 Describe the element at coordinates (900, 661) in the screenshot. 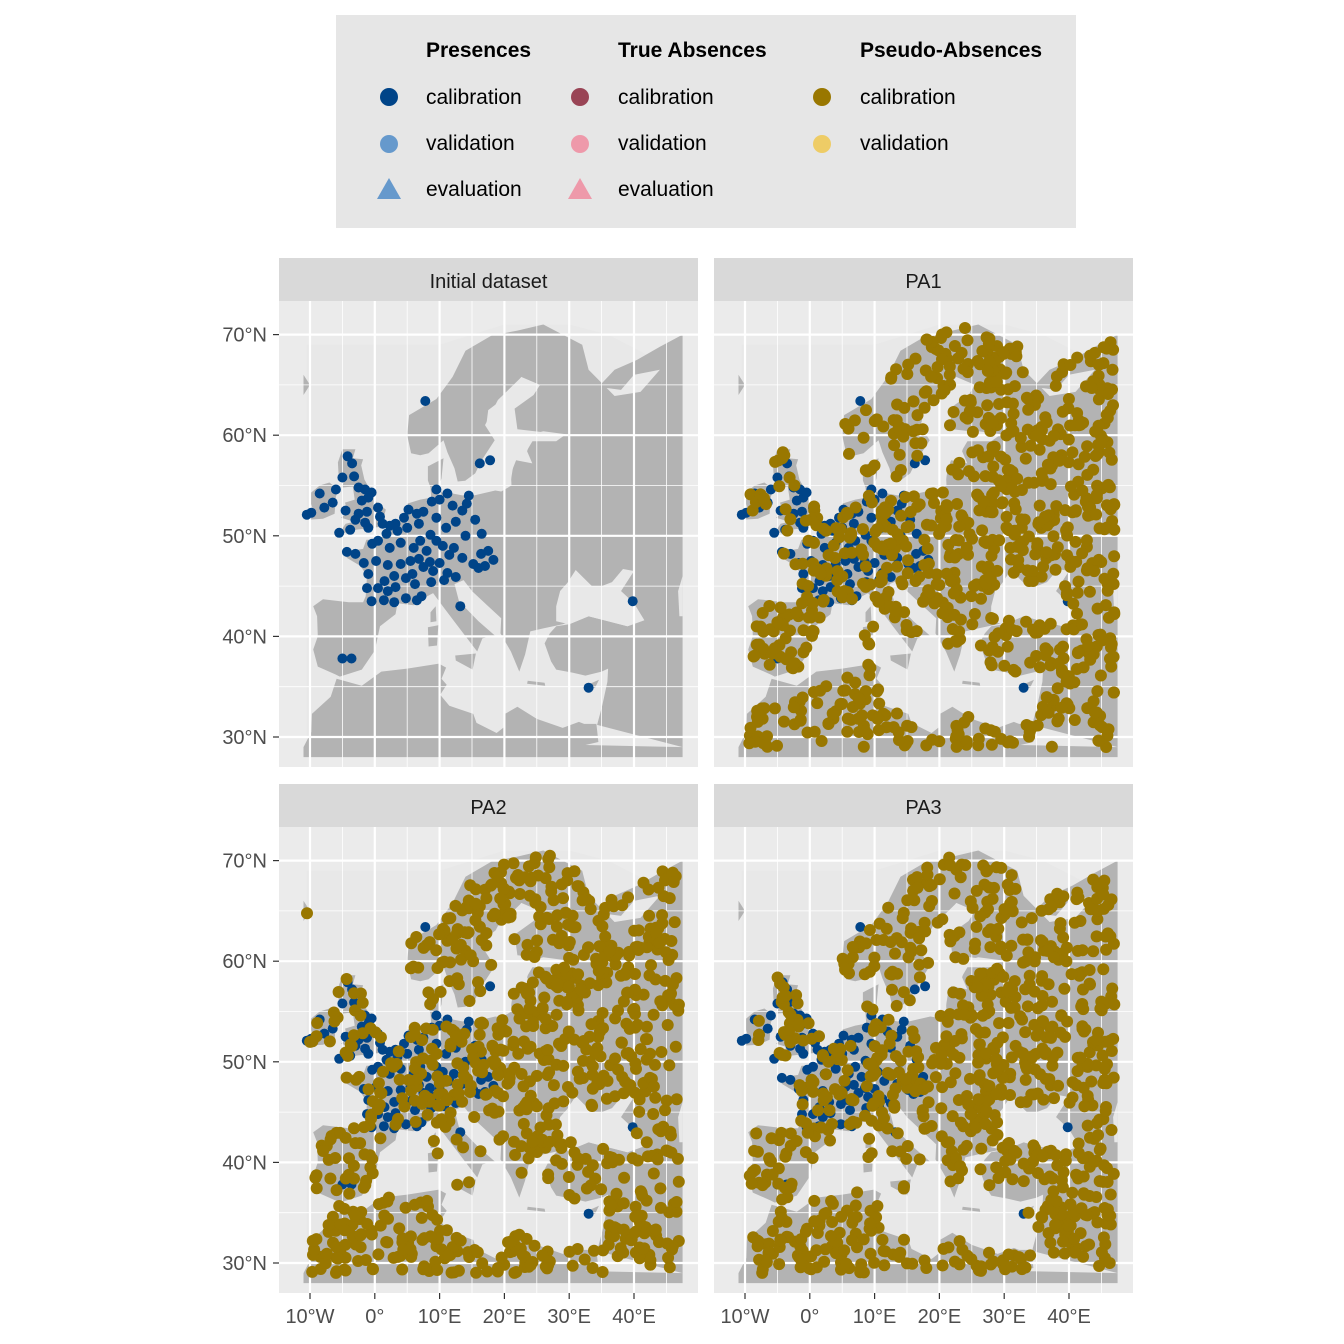

I see `sicily` at that location.